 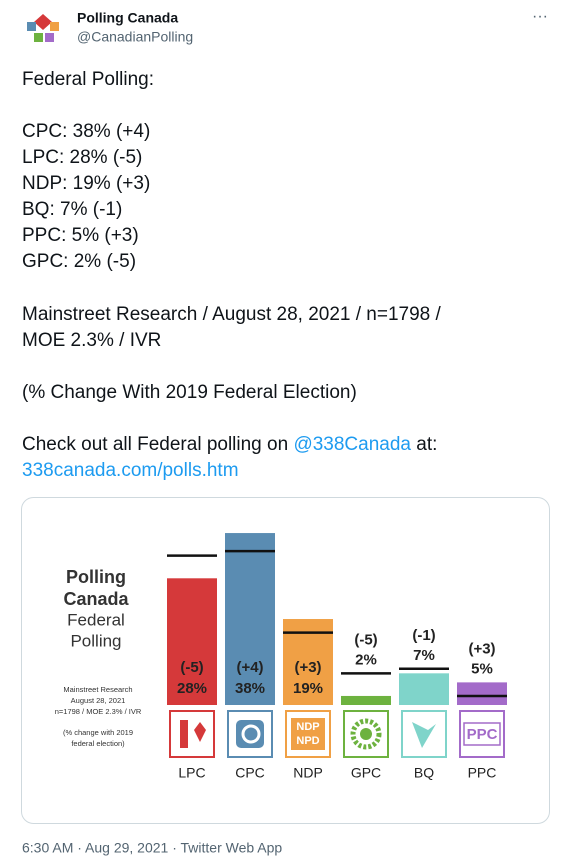 I want to click on more-menu: ···, so click(x=540, y=16).